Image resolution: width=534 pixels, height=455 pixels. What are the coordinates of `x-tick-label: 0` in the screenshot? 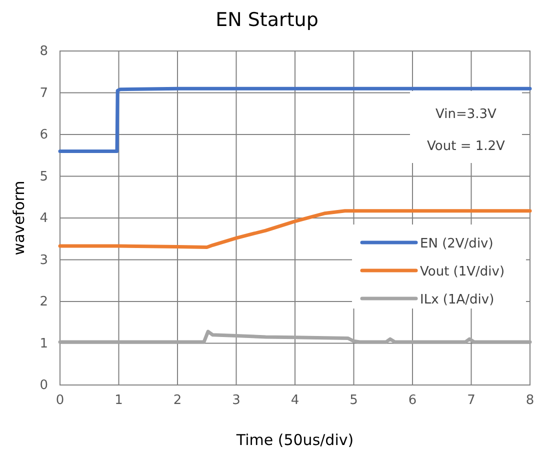 It's located at (60, 400).